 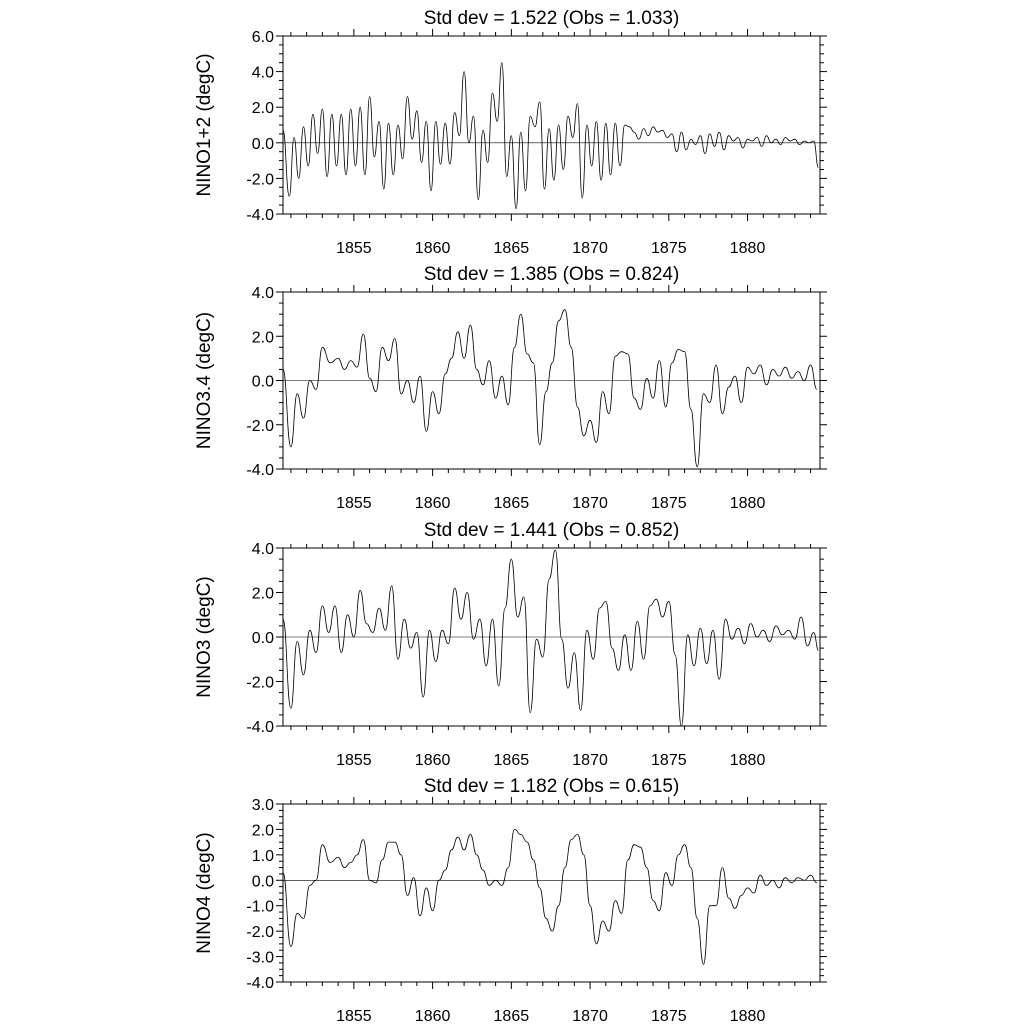 I want to click on nino12-plot-frame, so click(x=551, y=125).